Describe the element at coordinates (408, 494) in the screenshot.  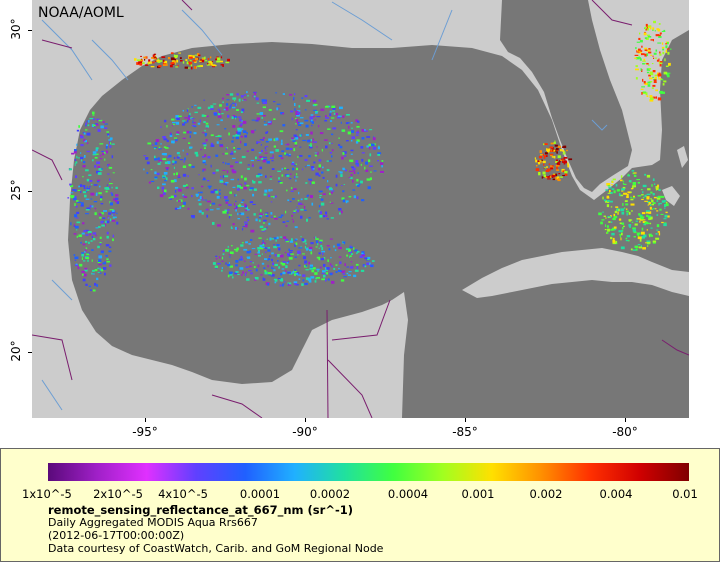
I see `colorbar-tick-label: 0.0004` at that location.